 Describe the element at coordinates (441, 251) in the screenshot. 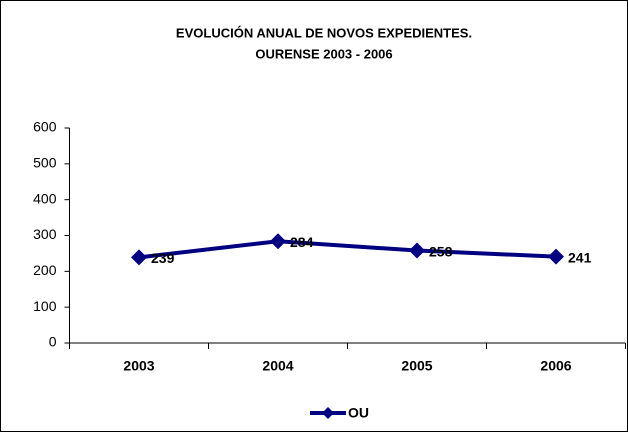

I see `data-label: 258` at that location.